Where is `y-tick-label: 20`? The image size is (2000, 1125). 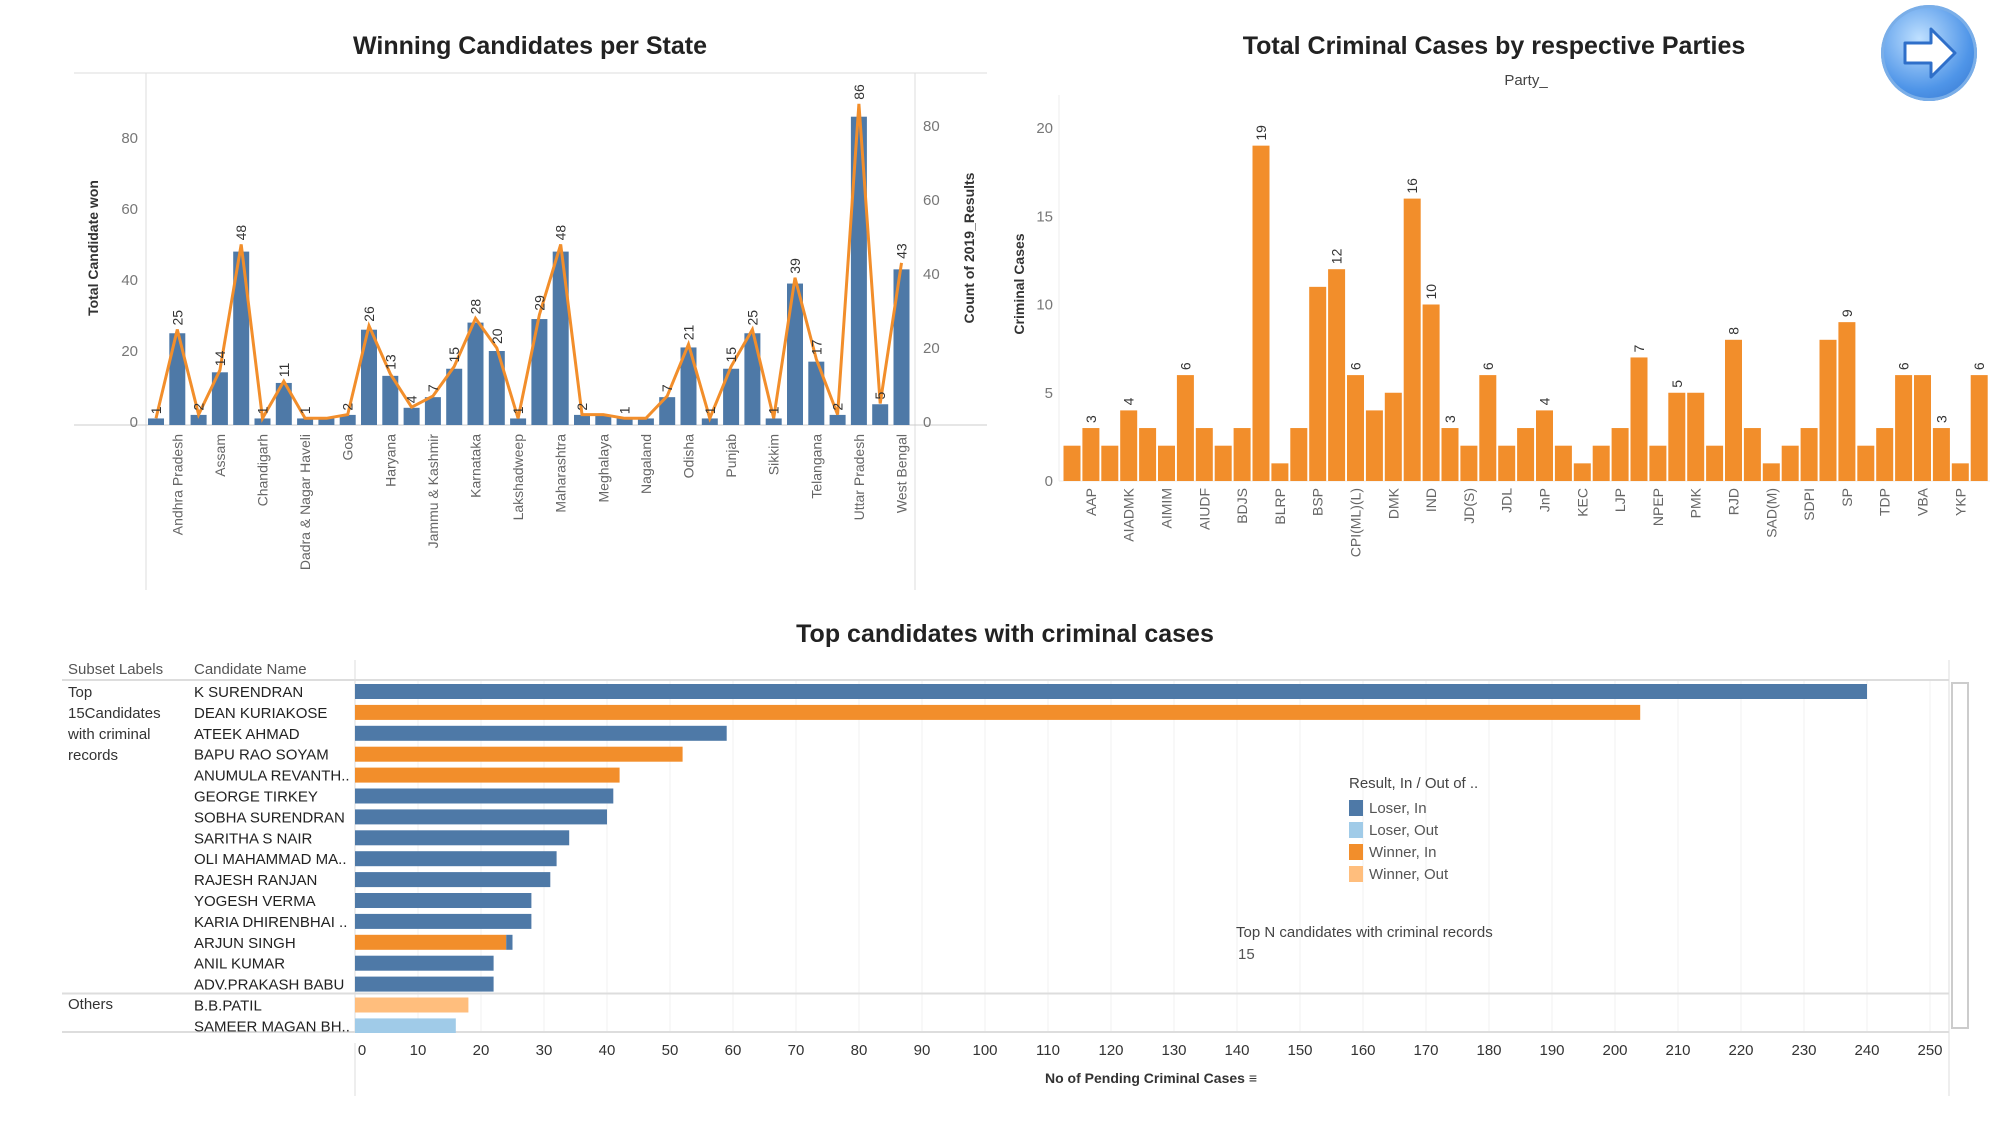 y-tick-label: 20 is located at coordinates (129, 351).